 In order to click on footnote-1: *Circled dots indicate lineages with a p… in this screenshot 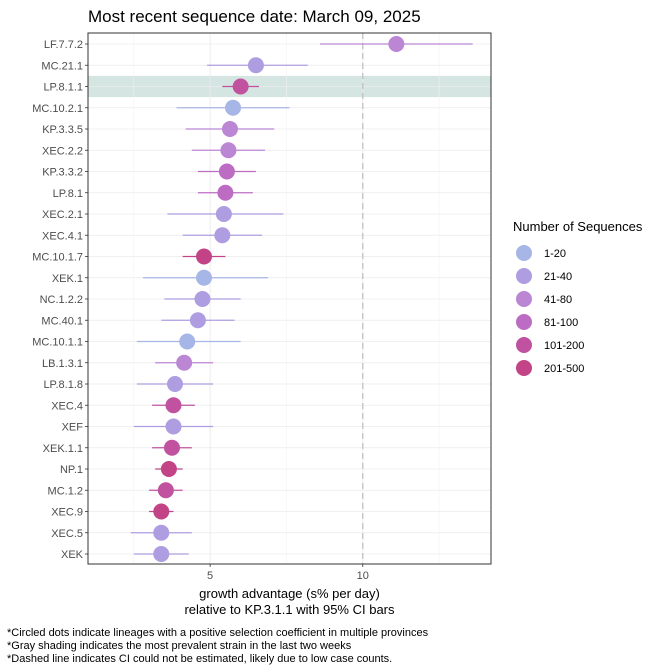, I will do `click(218, 633)`.